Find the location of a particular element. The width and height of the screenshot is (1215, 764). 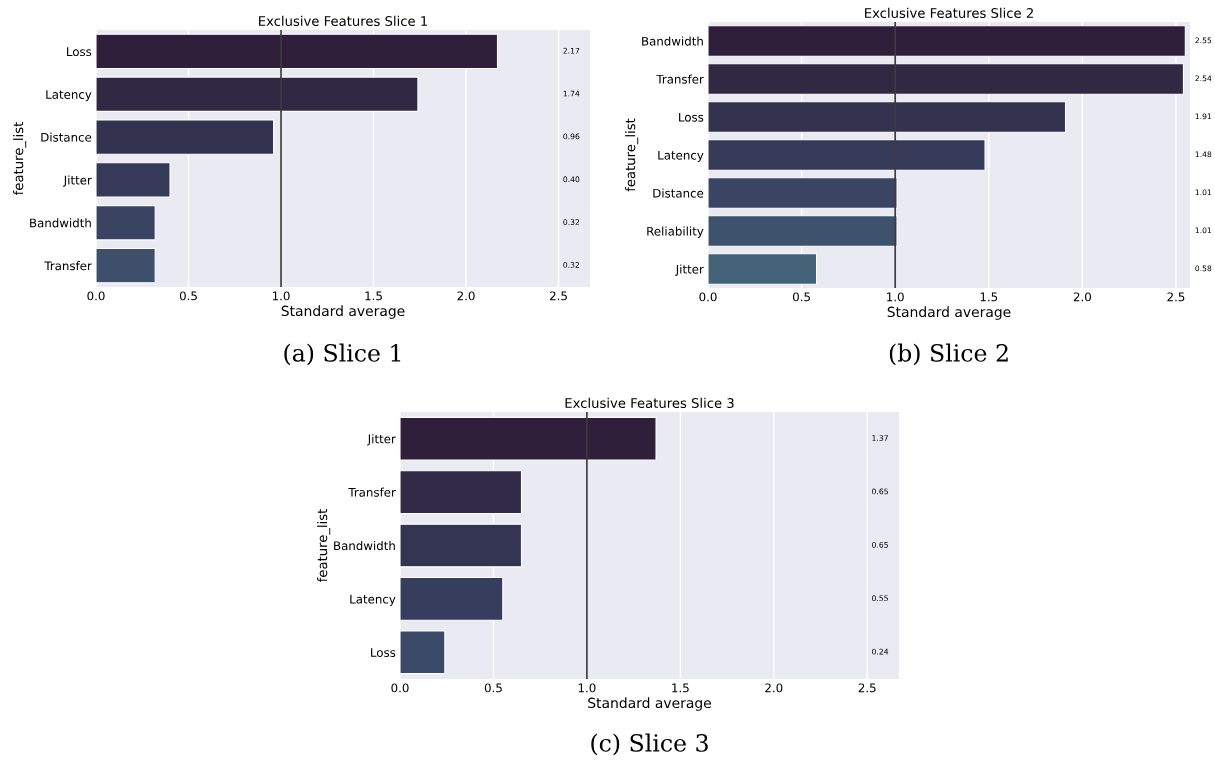

y-tick-label: Reliability is located at coordinates (675, 232).